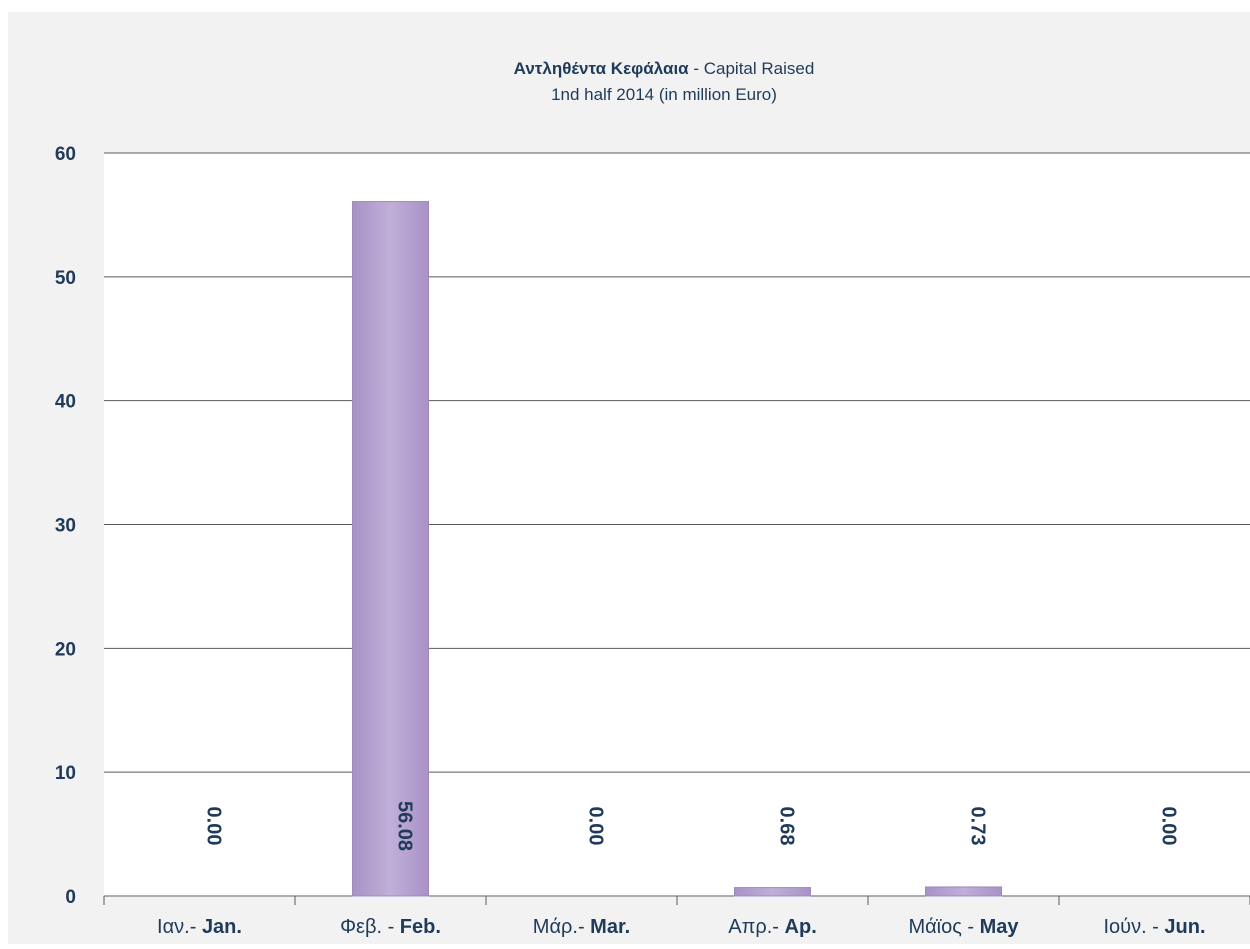 This screenshot has width=1250, height=949. Describe the element at coordinates (65, 278) in the screenshot. I see `y-tick-label-50: 50` at that location.